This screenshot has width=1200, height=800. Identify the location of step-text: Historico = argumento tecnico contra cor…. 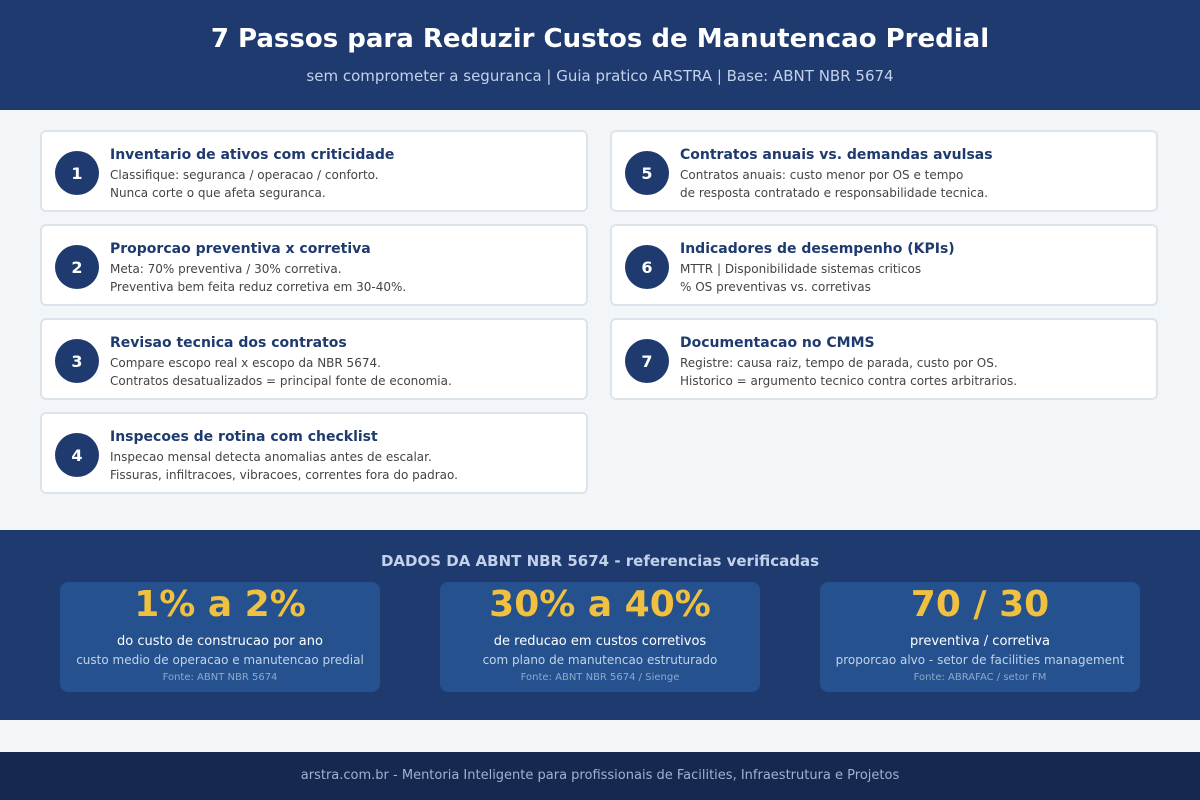
(849, 381).